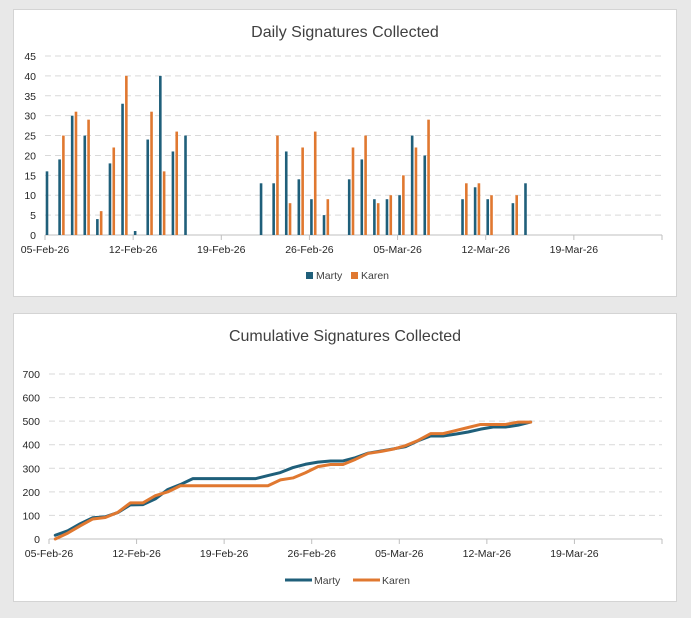 The width and height of the screenshot is (691, 618). What do you see at coordinates (31, 446) in the screenshot?
I see `y-tick-label: 400` at bounding box center [31, 446].